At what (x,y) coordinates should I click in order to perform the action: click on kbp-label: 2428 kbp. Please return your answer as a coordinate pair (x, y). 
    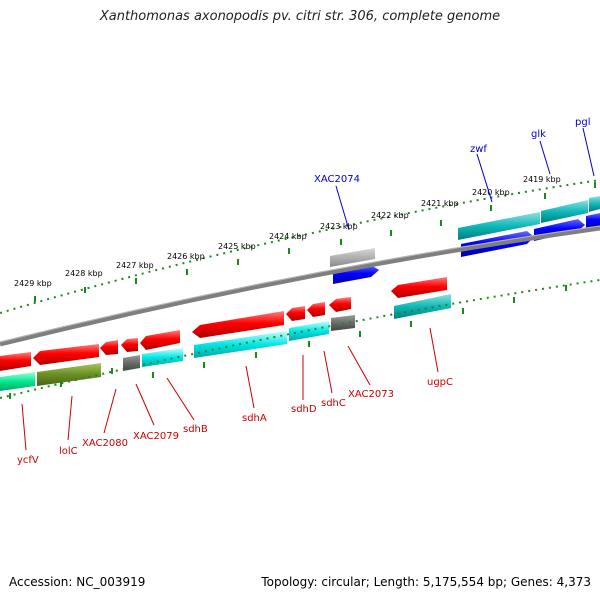
    Looking at the image, I should click on (84, 273).